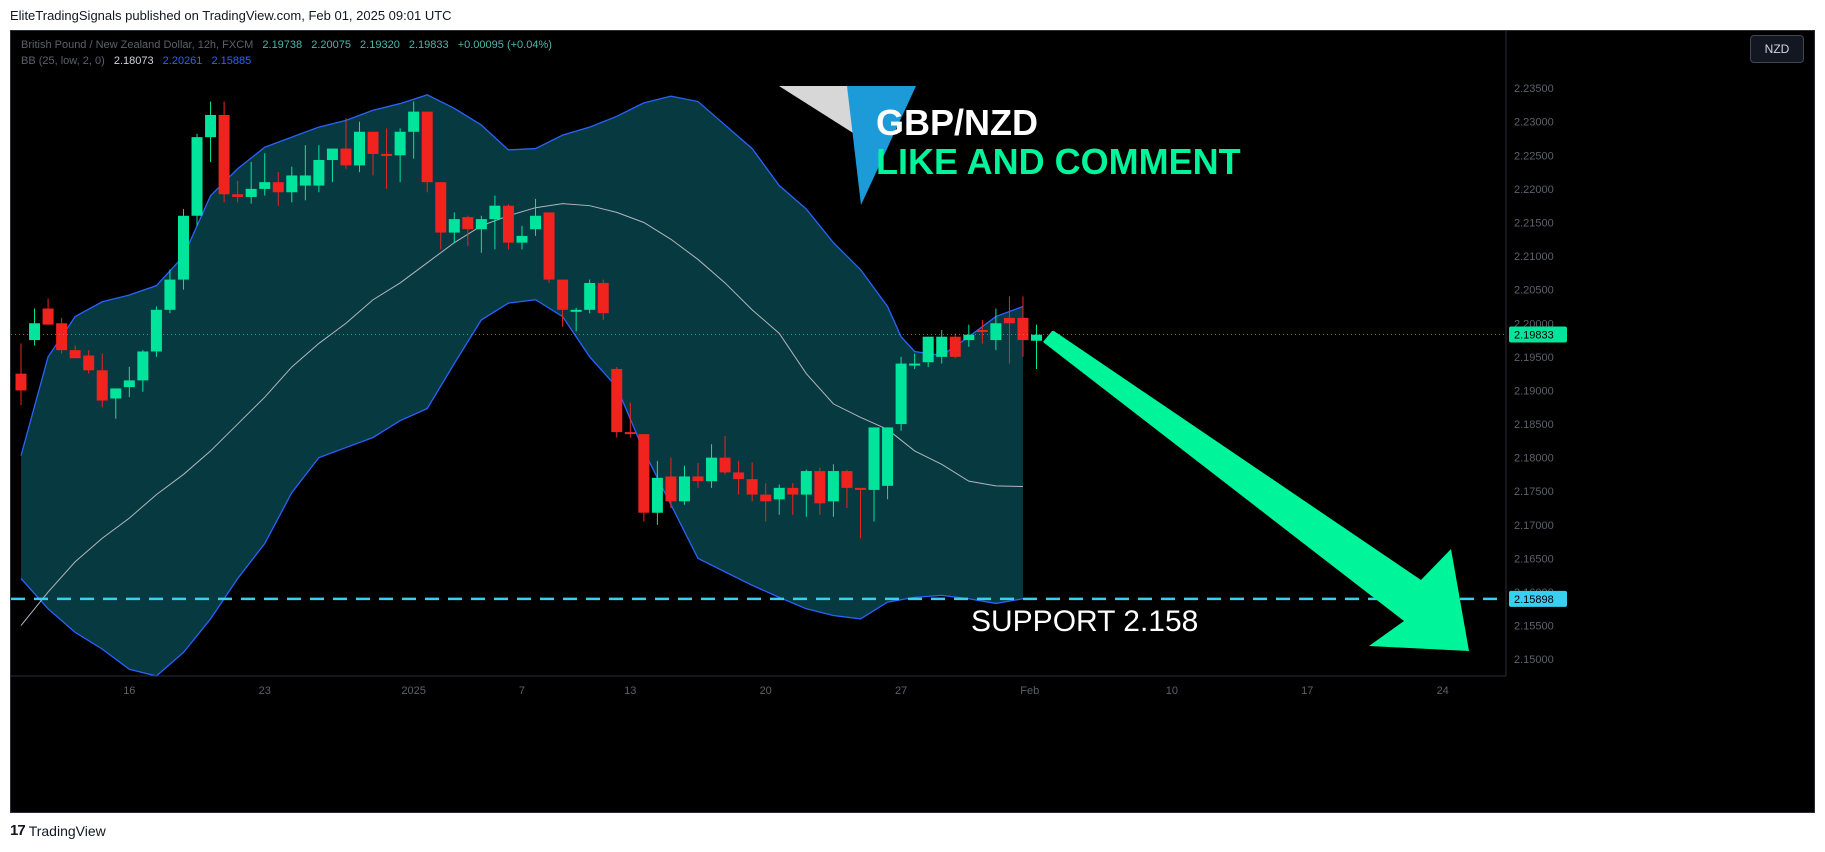 This screenshot has width=1825, height=852. I want to click on time-tick-label: 2025, so click(413, 691).